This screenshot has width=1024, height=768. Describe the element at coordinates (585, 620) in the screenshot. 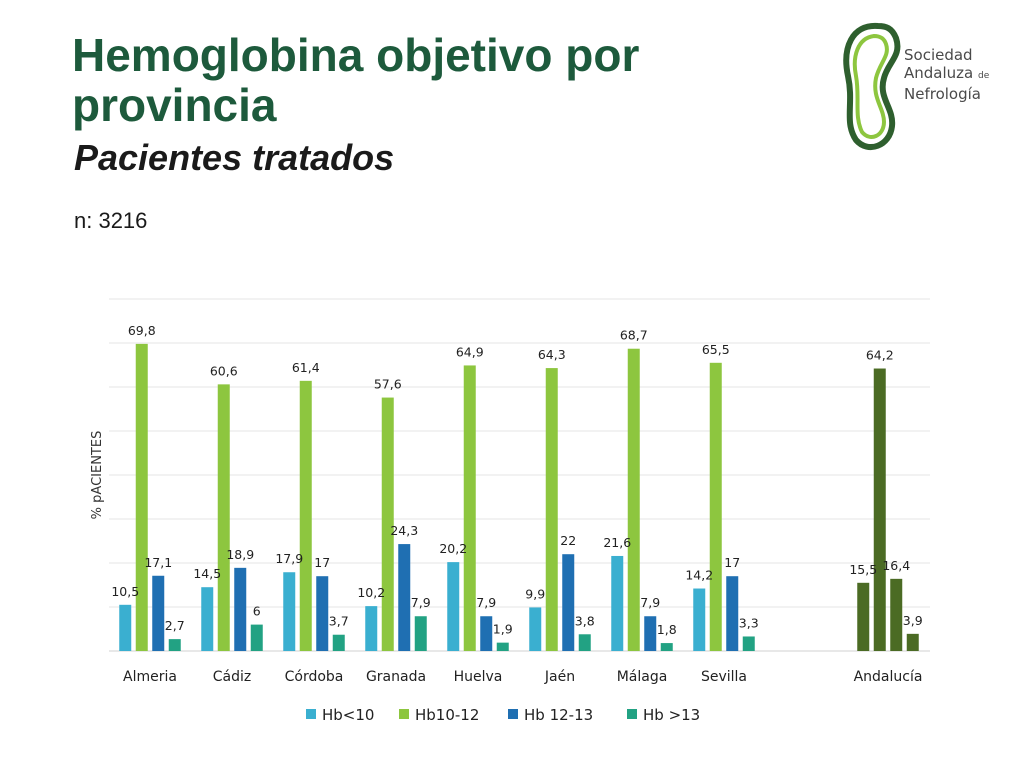

I see `data-label: 3,8` at that location.